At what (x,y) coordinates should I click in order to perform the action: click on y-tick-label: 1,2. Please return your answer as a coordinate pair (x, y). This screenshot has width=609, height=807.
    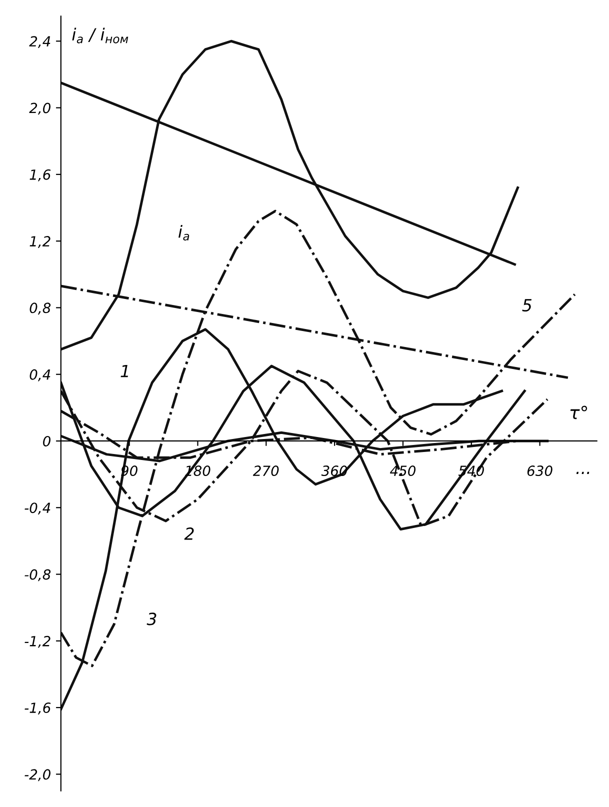
    Looking at the image, I should click on (40, 242).